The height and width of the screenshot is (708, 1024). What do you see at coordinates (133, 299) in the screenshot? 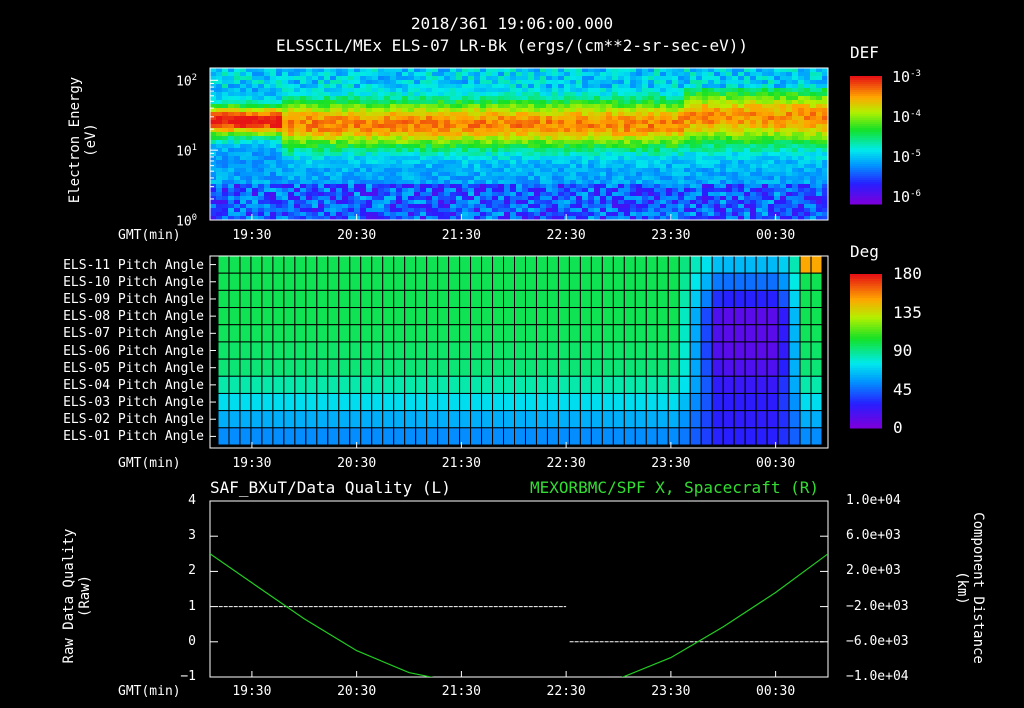
I see `pitch-angle-row-label: ELS-09 Pitch Angle` at bounding box center [133, 299].